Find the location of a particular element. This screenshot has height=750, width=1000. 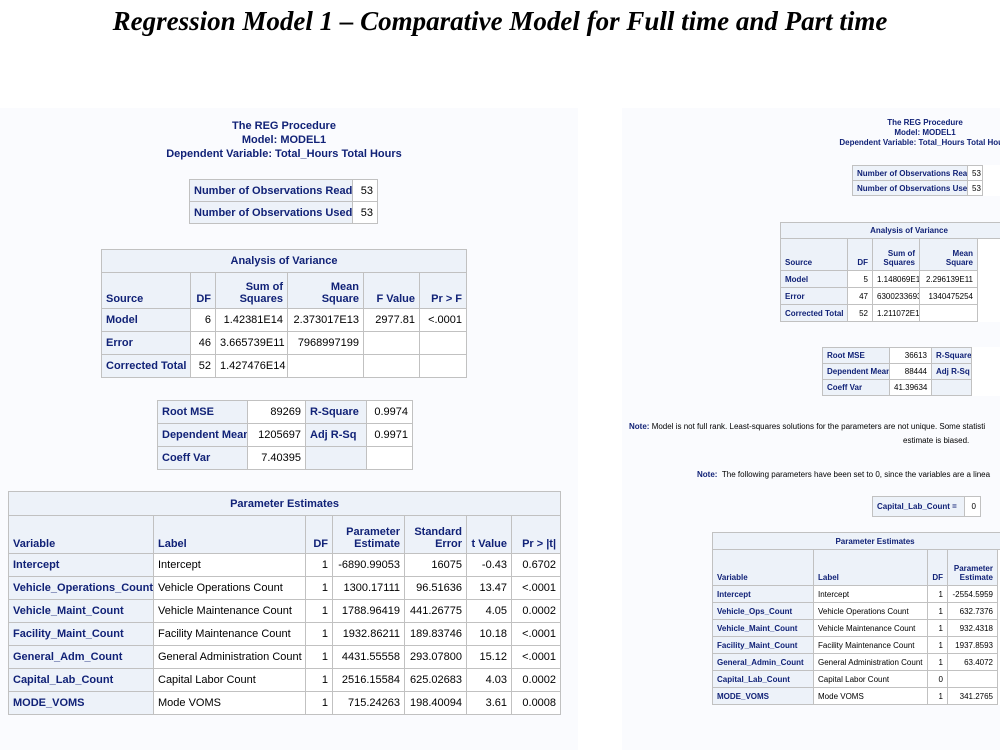

row-header: Coeff Var is located at coordinates (202, 458).